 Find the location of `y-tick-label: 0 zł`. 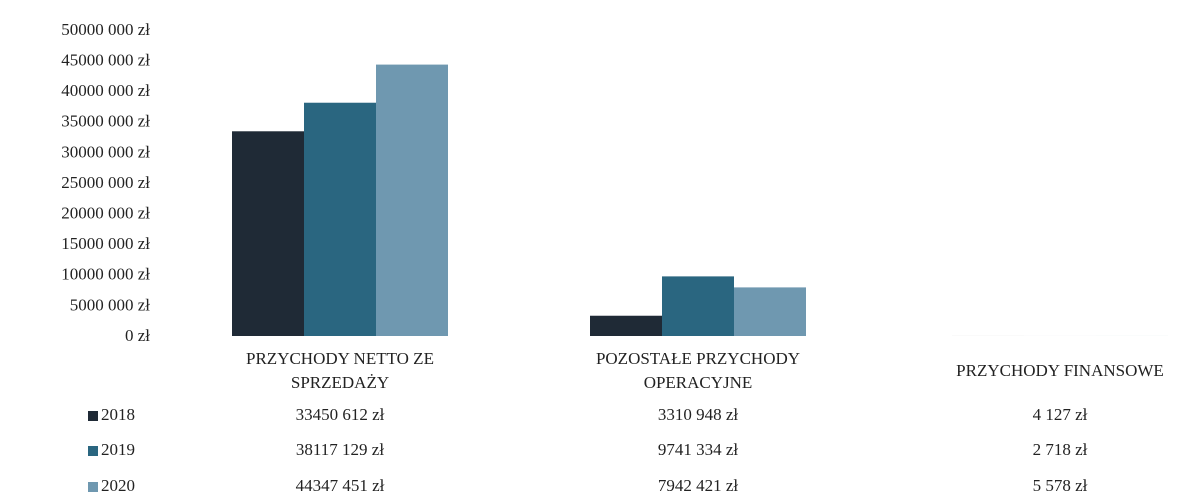

y-tick-label: 0 zł is located at coordinates (137, 335).